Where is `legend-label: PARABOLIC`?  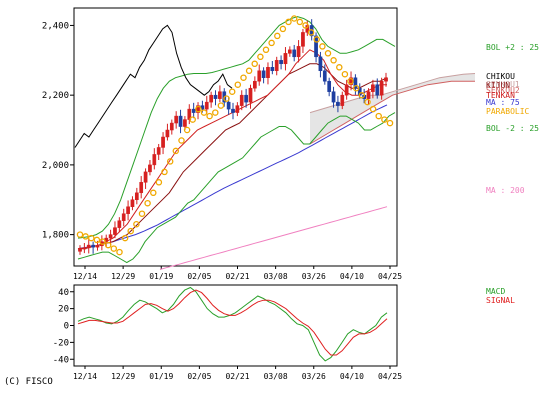 legend-label: PARABOLIC is located at coordinates (508, 111).